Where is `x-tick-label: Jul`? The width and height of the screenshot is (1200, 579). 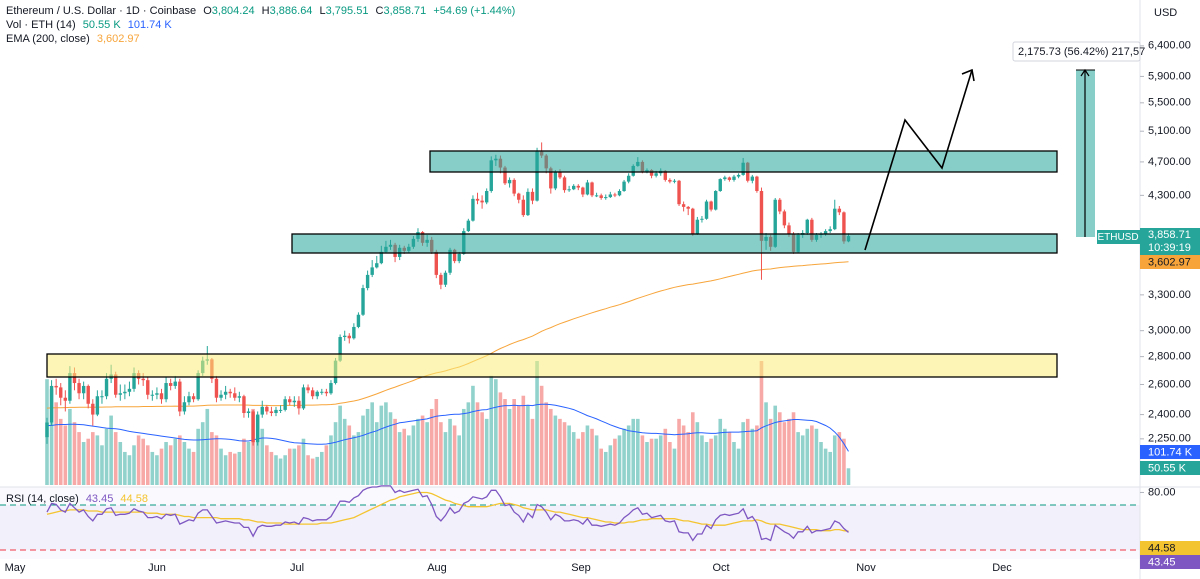 x-tick-label: Jul is located at coordinates (297, 568).